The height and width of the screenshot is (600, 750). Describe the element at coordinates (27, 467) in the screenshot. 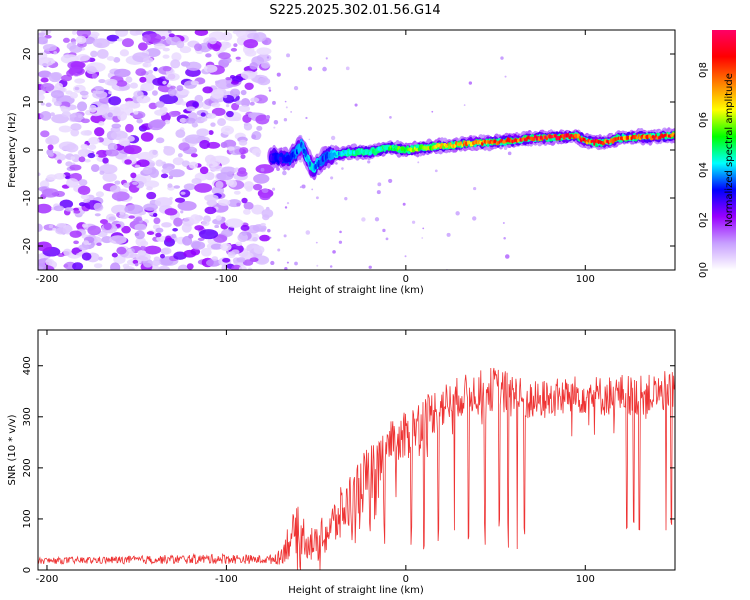

I see `snr-y-tick-label: 200` at that location.